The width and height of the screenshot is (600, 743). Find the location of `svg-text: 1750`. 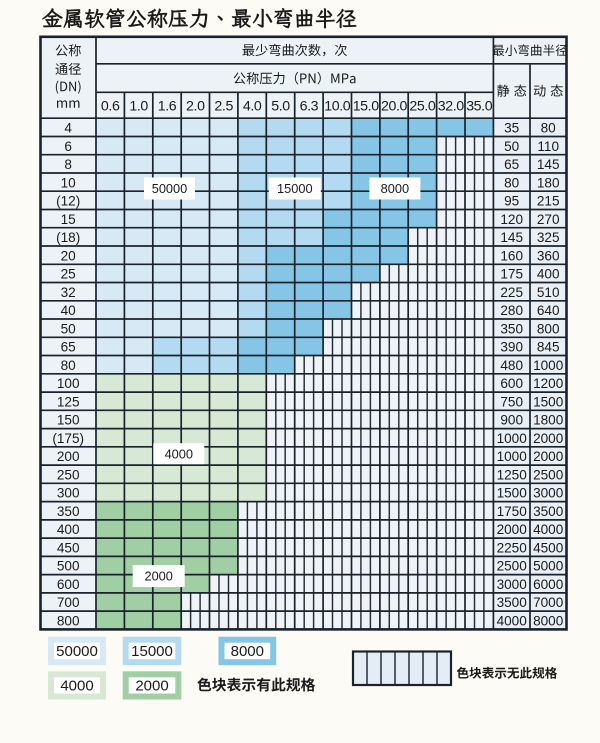

svg-text: 1750 is located at coordinates (512, 511).